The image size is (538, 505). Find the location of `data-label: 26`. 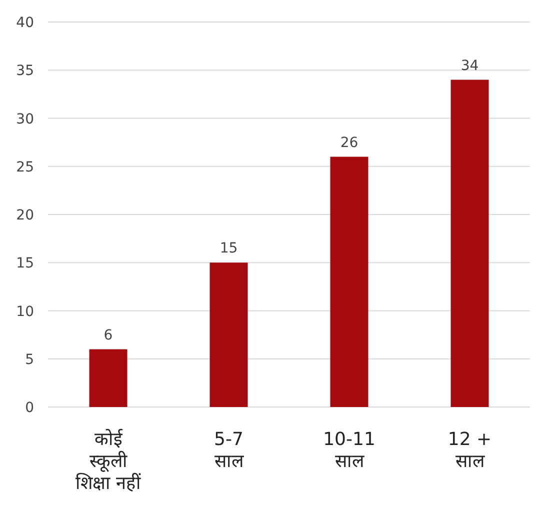

data-label: 26 is located at coordinates (349, 142).